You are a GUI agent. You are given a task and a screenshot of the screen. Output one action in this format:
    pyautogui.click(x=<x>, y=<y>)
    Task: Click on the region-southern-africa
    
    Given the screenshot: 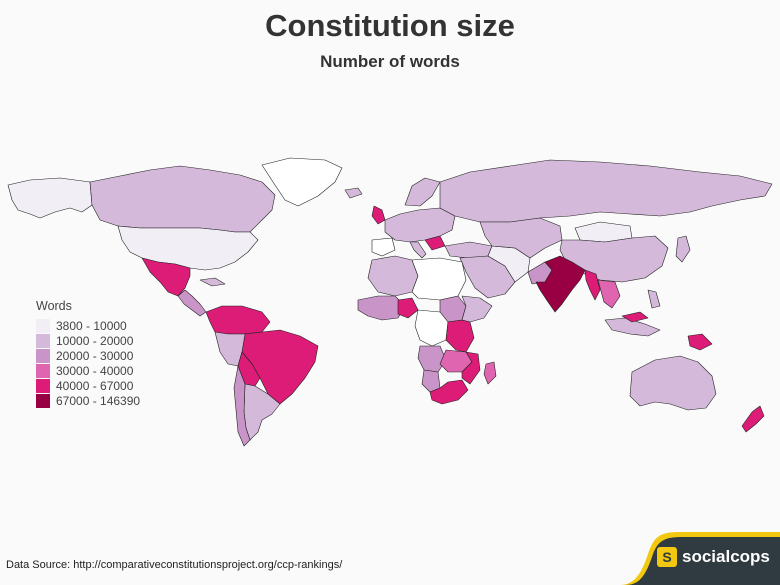 What is the action you would take?
    pyautogui.click(x=449, y=392)
    